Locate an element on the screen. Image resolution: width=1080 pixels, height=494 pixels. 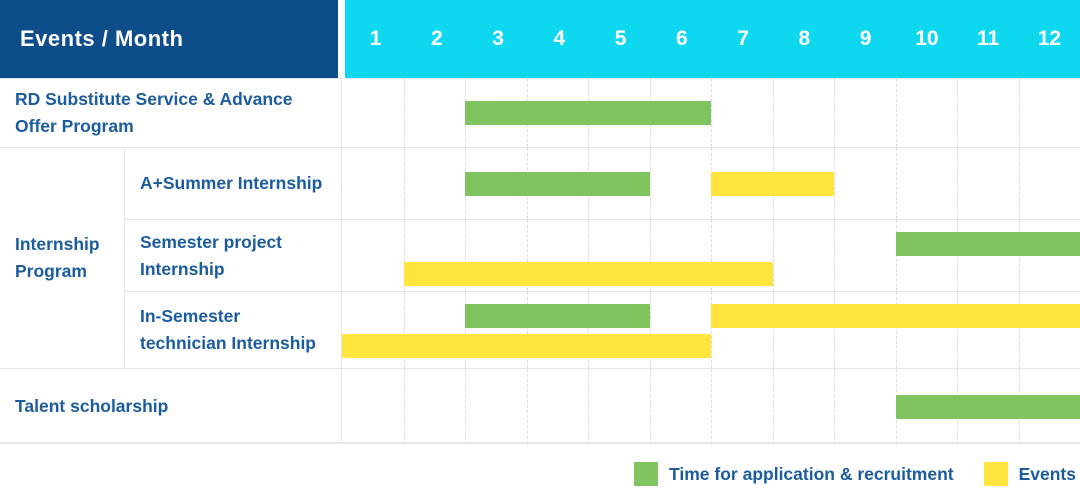
row-label-text: Semester project Internship is located at coordinates (211, 255).